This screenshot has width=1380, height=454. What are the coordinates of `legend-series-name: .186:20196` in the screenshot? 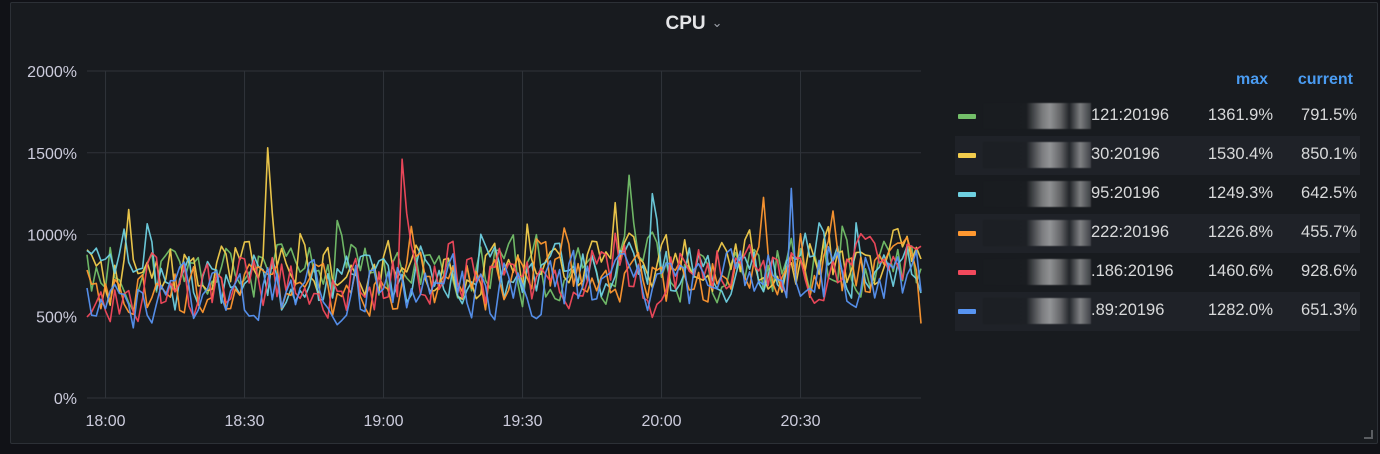 It's located at (1132, 271).